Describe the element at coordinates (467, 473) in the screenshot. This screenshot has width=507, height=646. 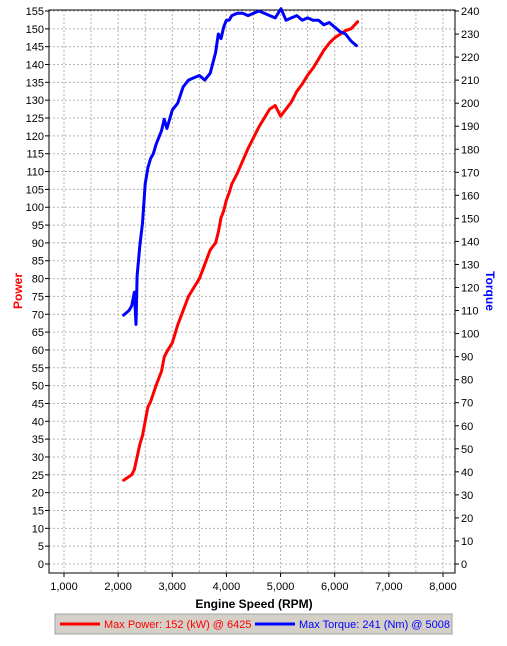
I see `right-tick-label: 40` at that location.